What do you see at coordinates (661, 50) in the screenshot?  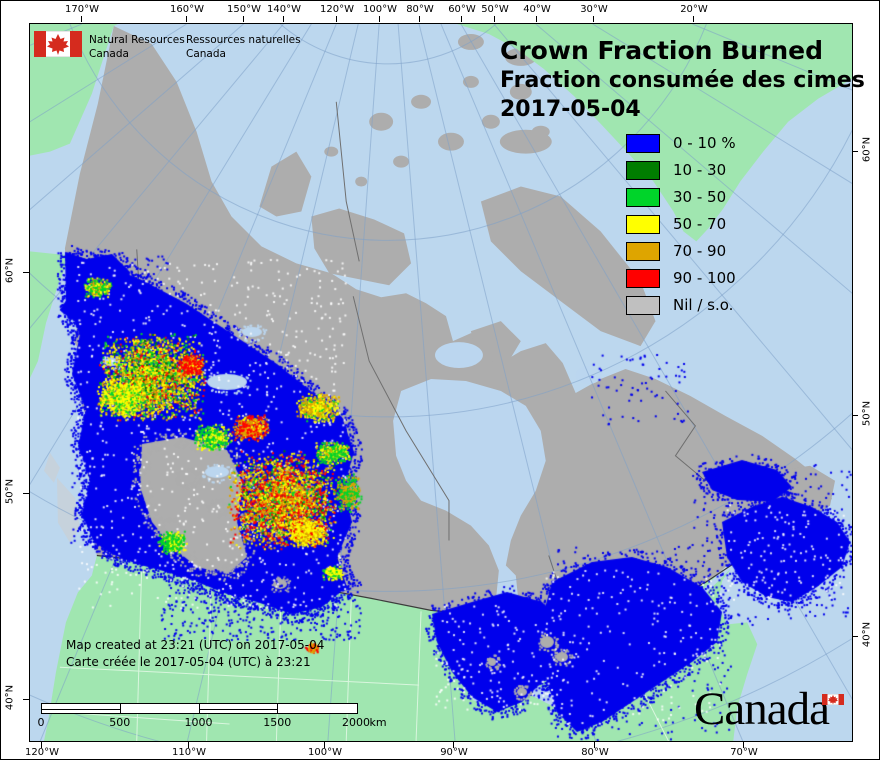 I see `title-line-en: Crown Fraction Burned` at bounding box center [661, 50].